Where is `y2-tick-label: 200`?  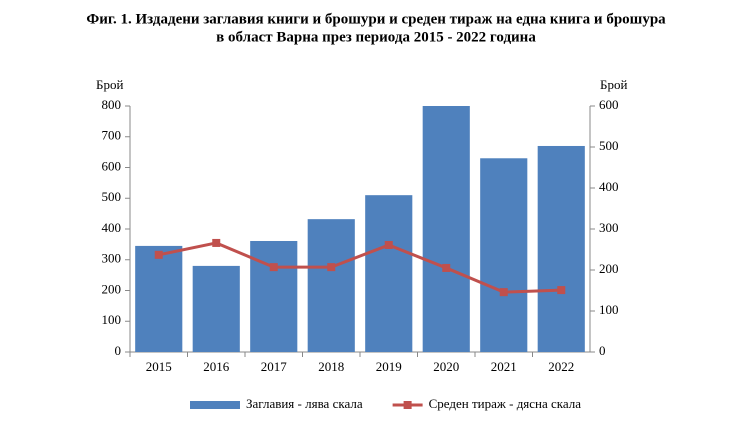 y2-tick-label: 200 is located at coordinates (609, 268).